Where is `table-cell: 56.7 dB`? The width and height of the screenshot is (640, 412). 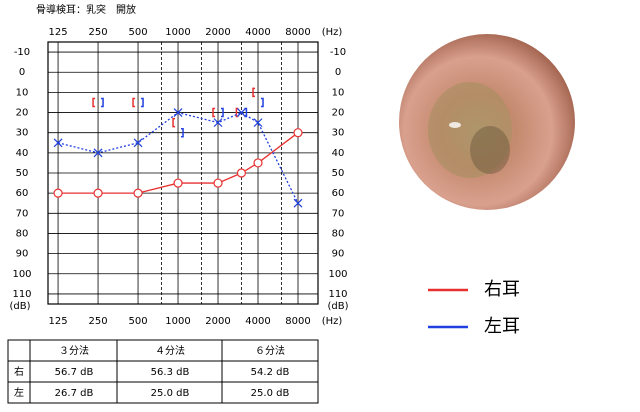 table-cell: 56.7 dB is located at coordinates (74, 372).